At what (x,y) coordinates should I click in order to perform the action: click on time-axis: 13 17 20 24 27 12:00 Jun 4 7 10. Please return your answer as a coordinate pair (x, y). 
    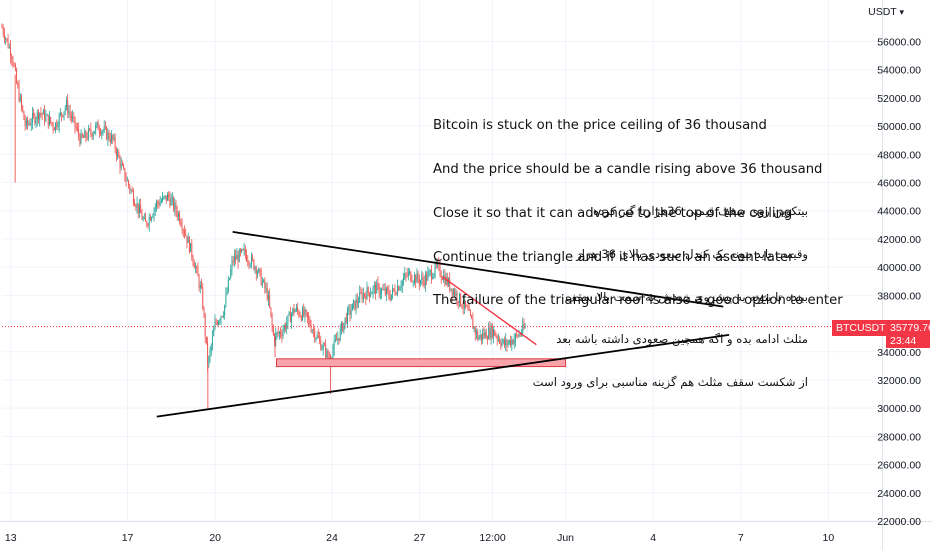
    Looking at the image, I should click on (419, 538).